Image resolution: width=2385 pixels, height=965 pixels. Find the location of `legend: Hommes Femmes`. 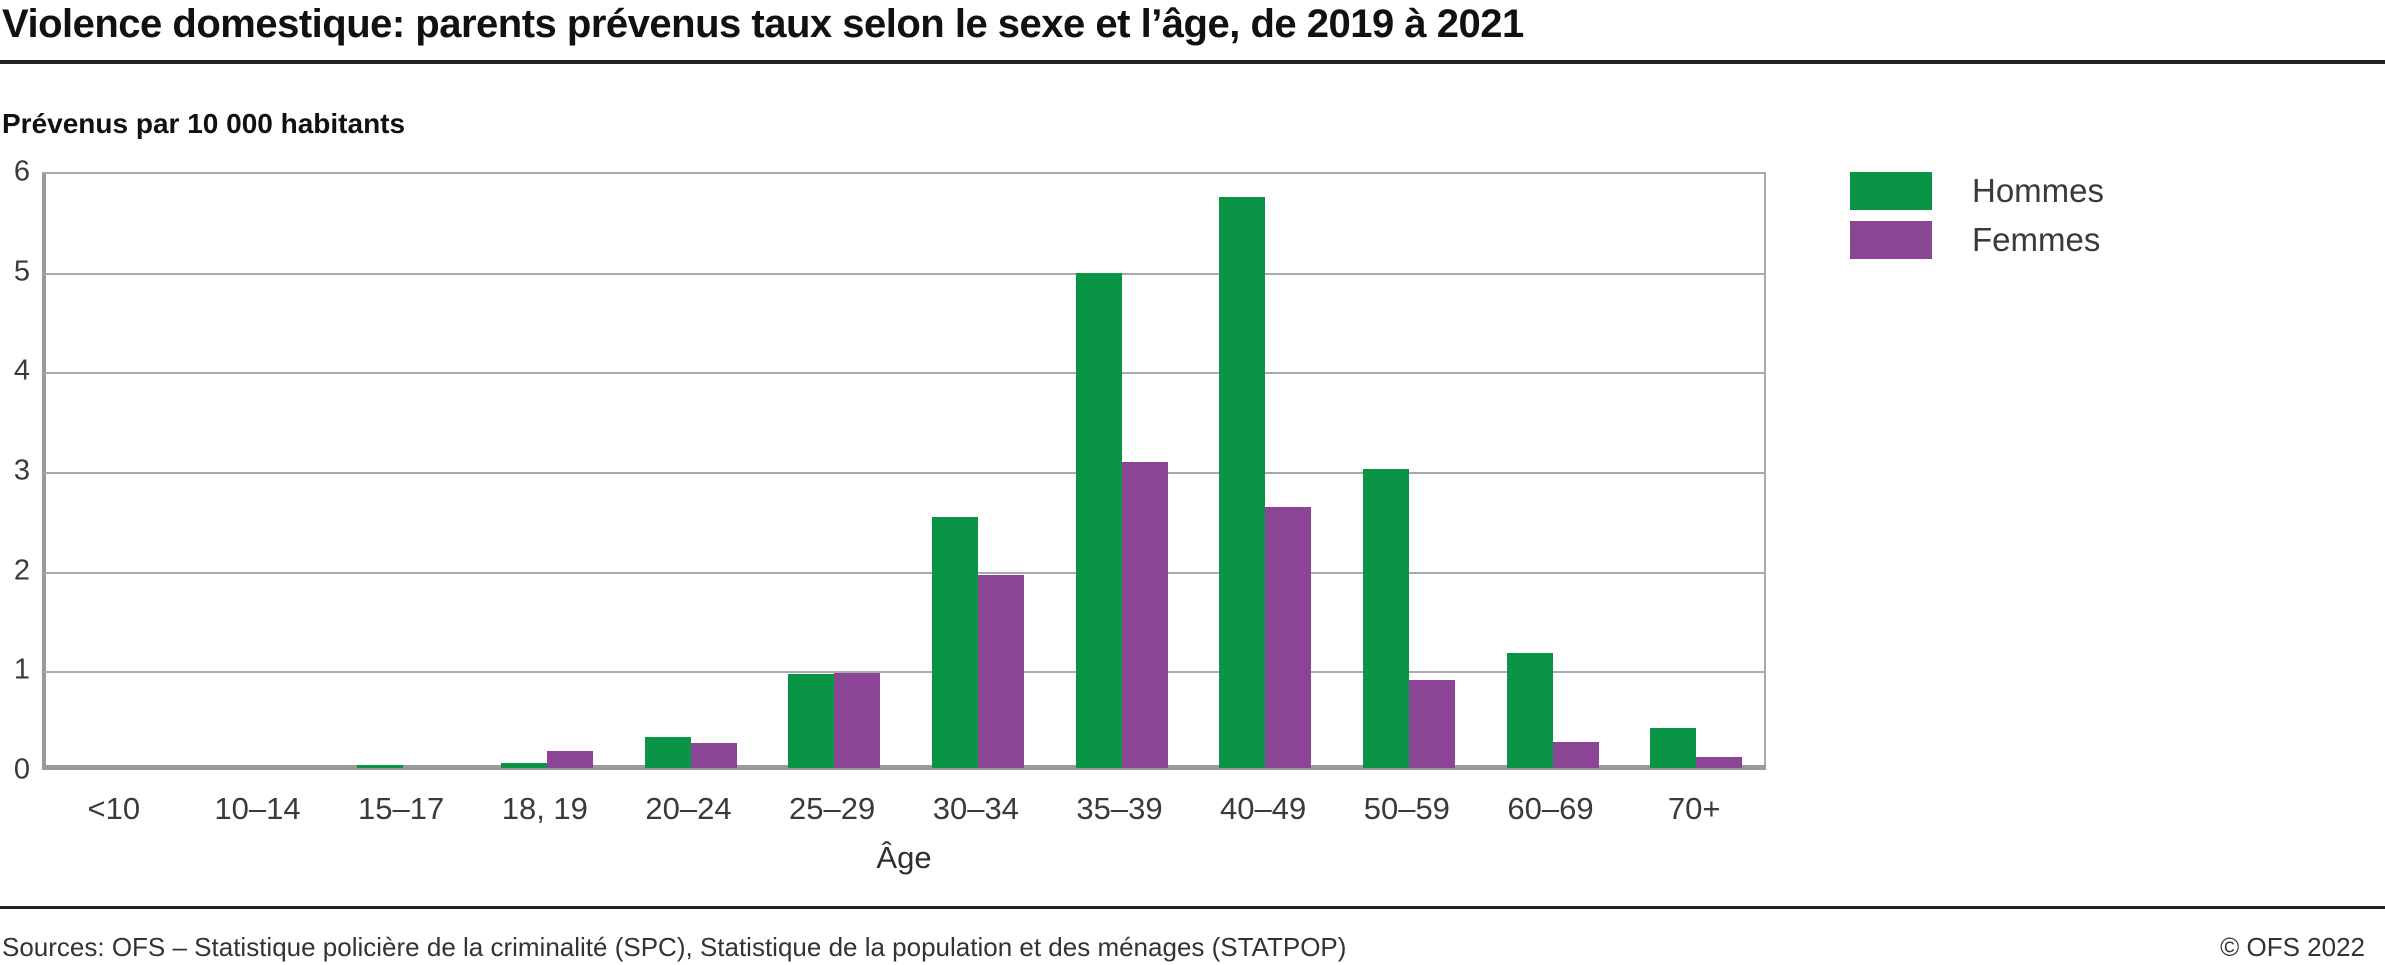

legend: Hommes Femmes is located at coordinates (1977, 221).